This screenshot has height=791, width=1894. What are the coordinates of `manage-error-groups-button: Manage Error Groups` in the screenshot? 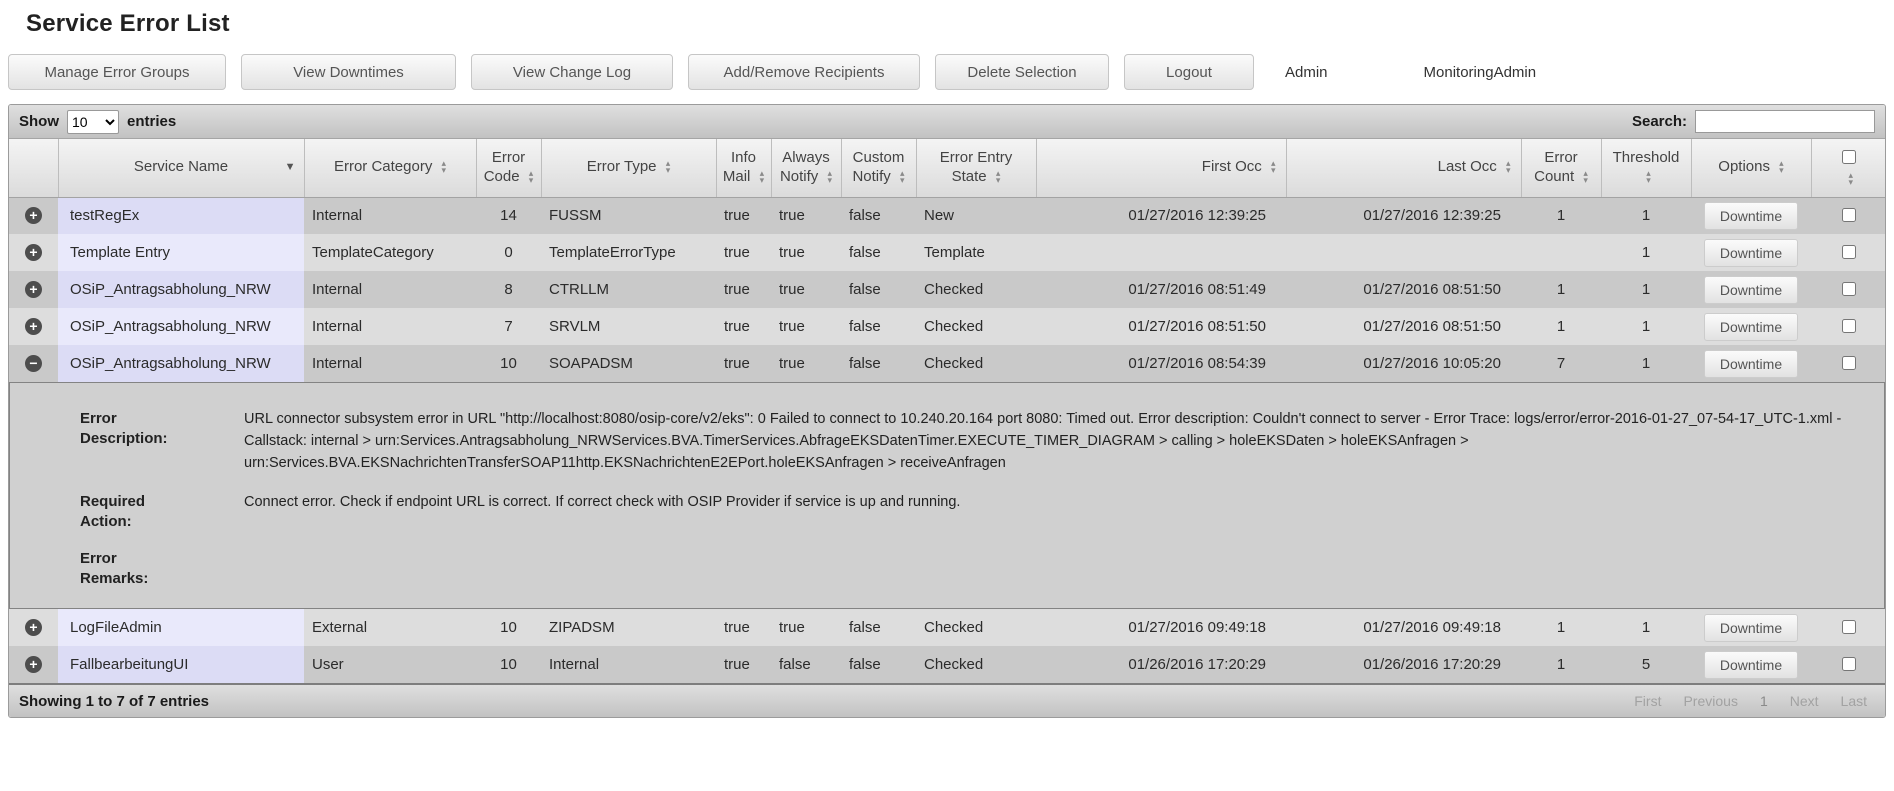 It's located at (117, 72).